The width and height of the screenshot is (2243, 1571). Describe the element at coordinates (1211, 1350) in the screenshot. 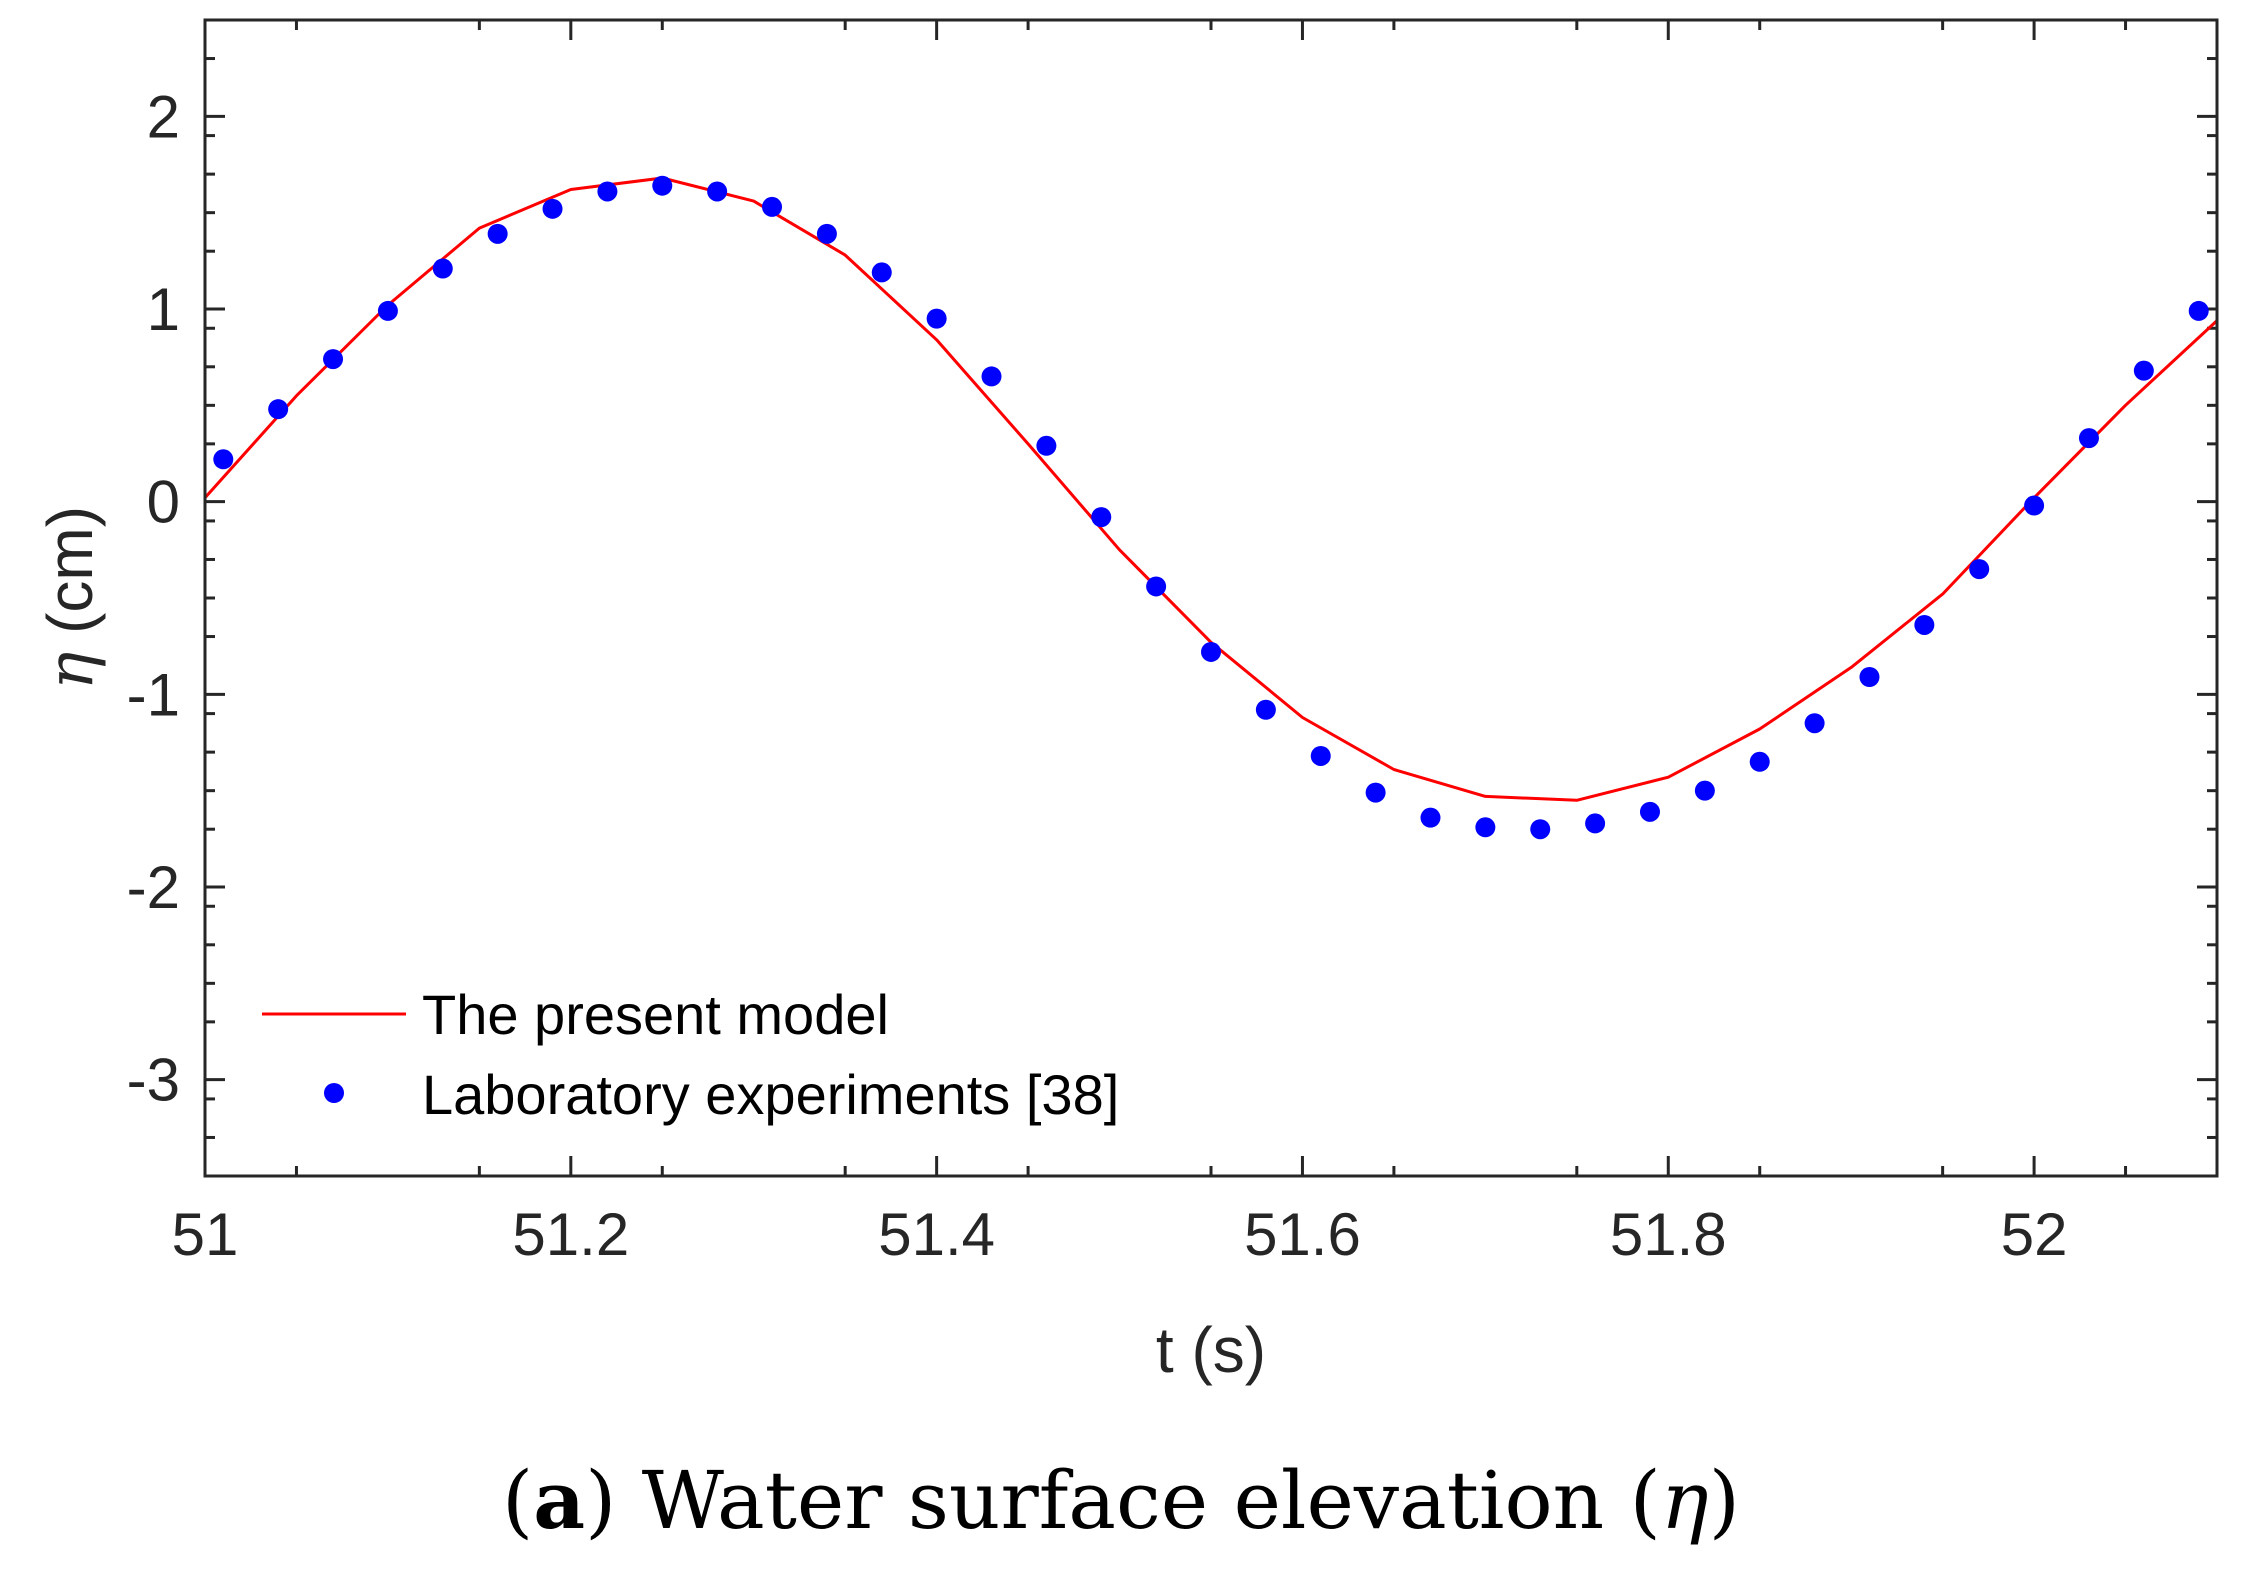

I see `x-axis-label: t (s)` at that location.